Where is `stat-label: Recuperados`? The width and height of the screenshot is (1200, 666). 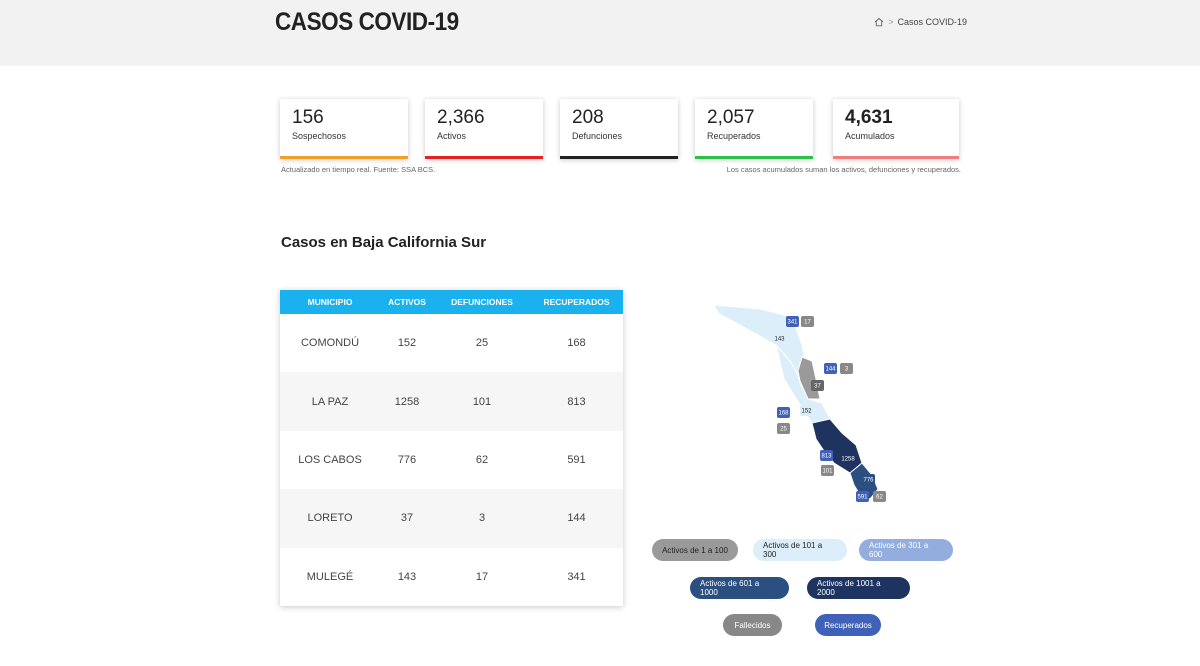 stat-label: Recuperados is located at coordinates (734, 136).